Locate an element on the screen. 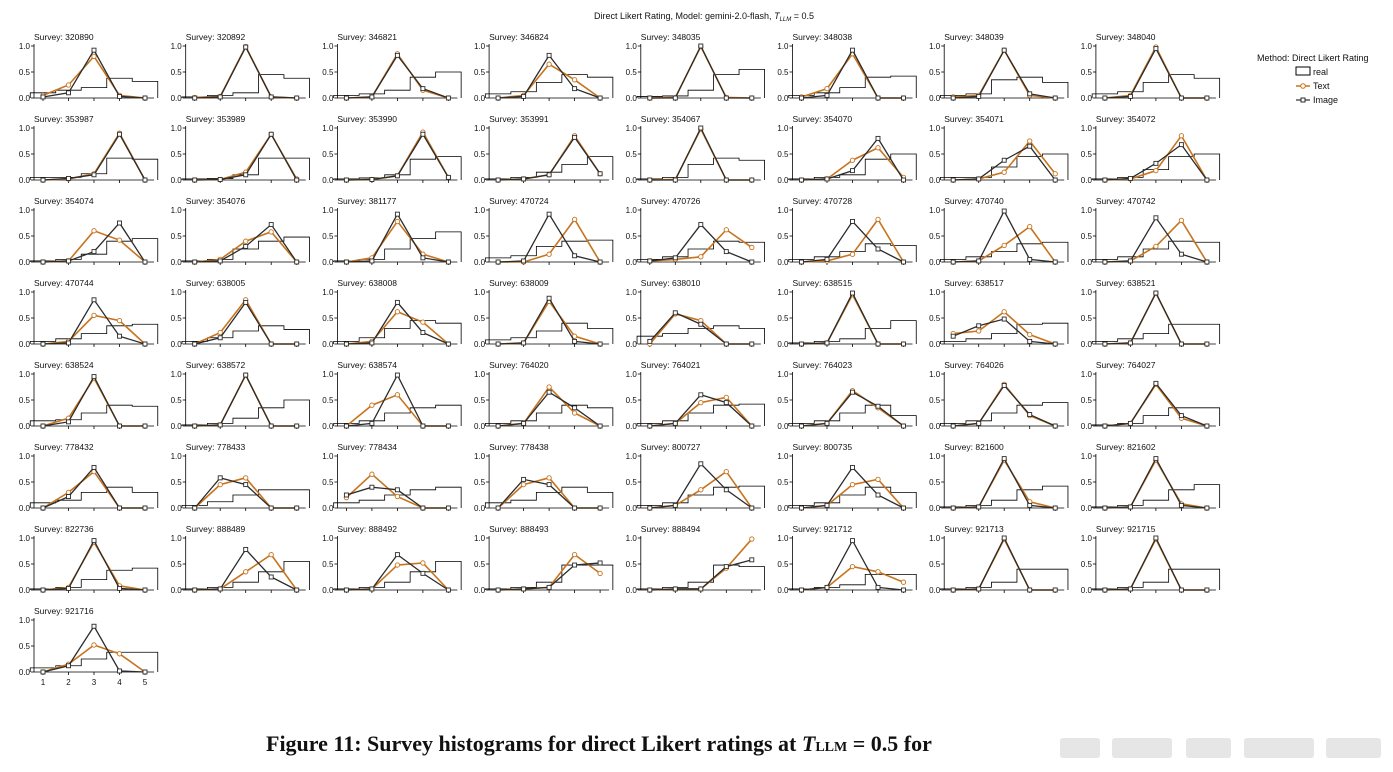  panel: Survey: 638515 0.0 0.5 1.0 is located at coordinates (847, 313).